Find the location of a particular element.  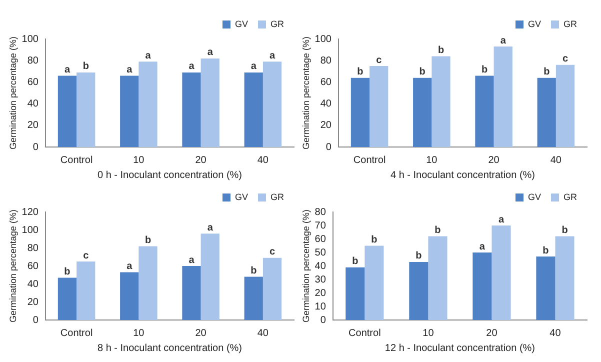

x-axis-title: 4 h - Inoculant concentration (%) is located at coordinates (463, 175).